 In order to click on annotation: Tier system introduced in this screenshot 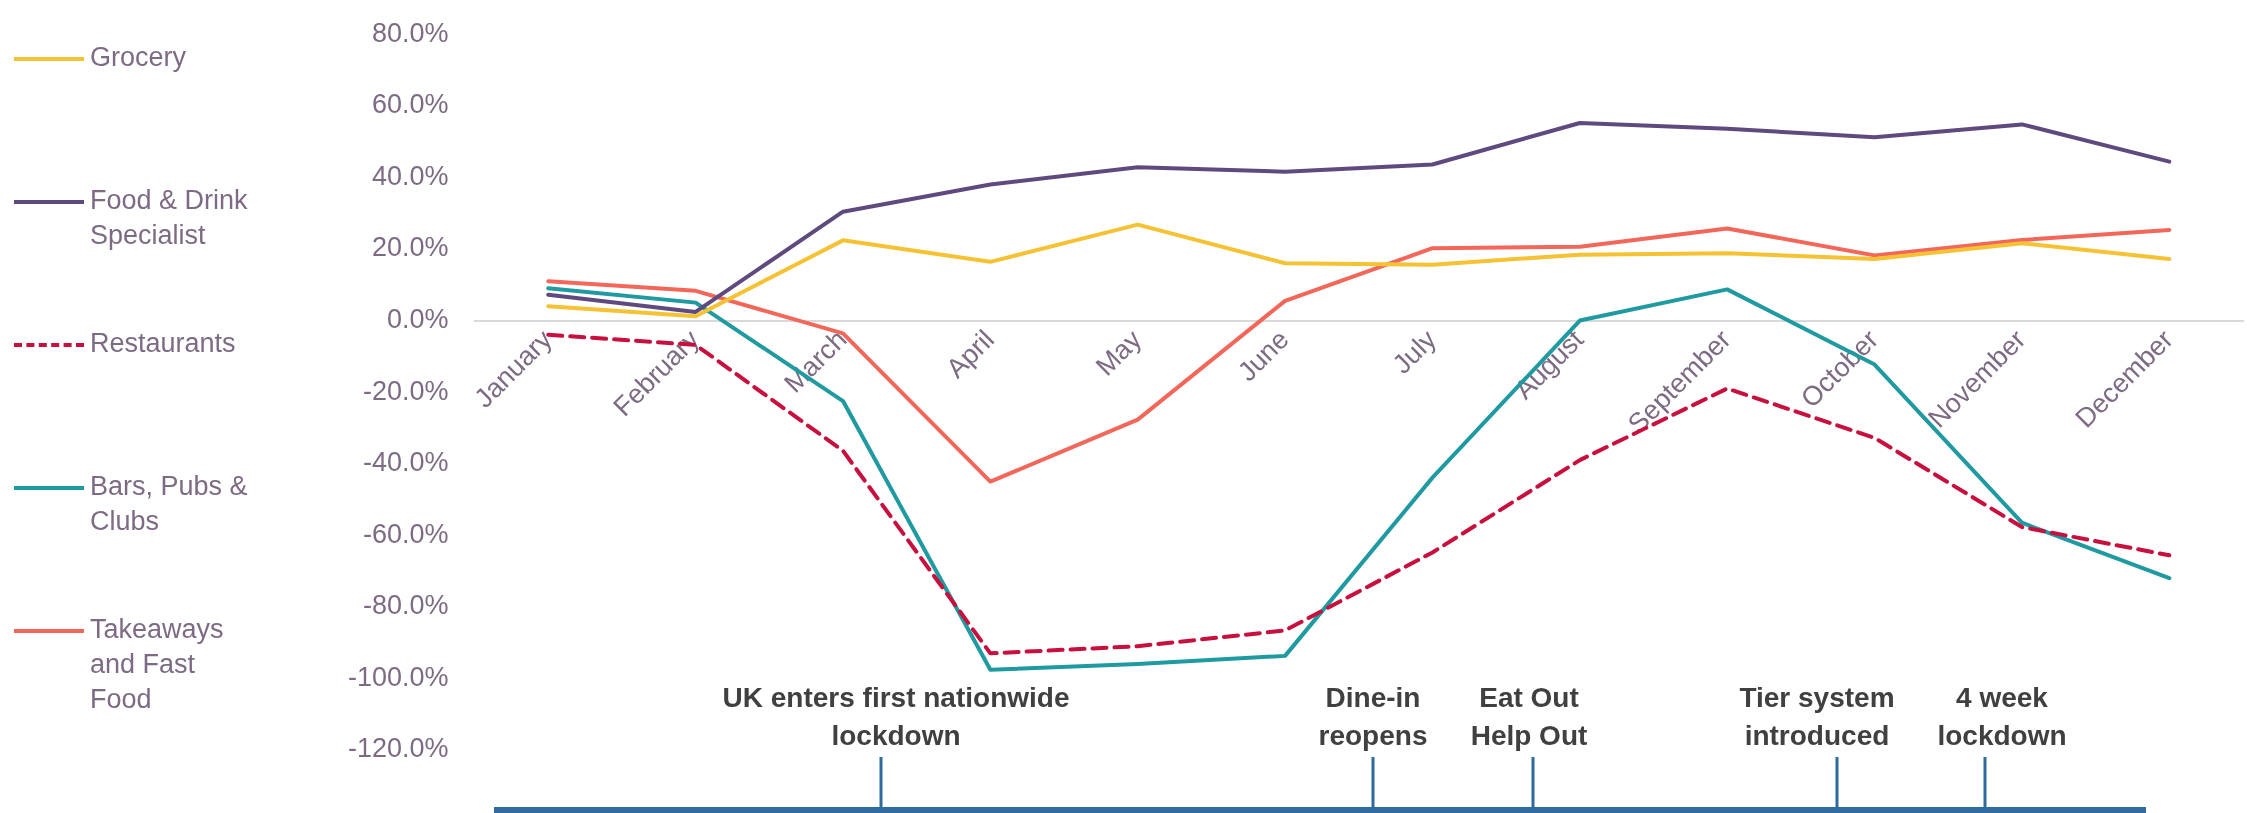, I will do `click(1817, 717)`.